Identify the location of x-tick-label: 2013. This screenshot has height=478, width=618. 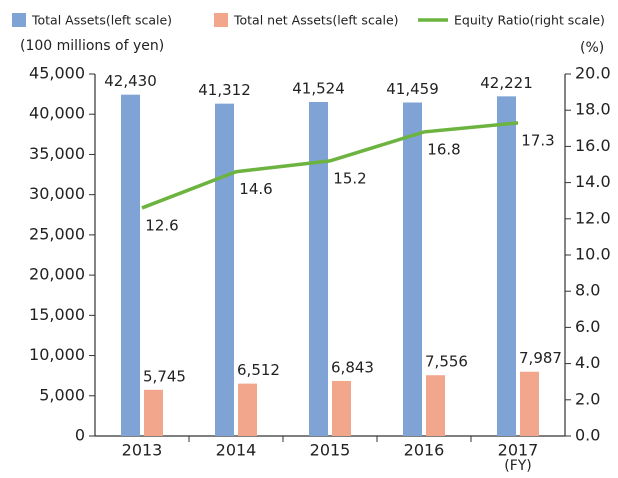
(142, 450).